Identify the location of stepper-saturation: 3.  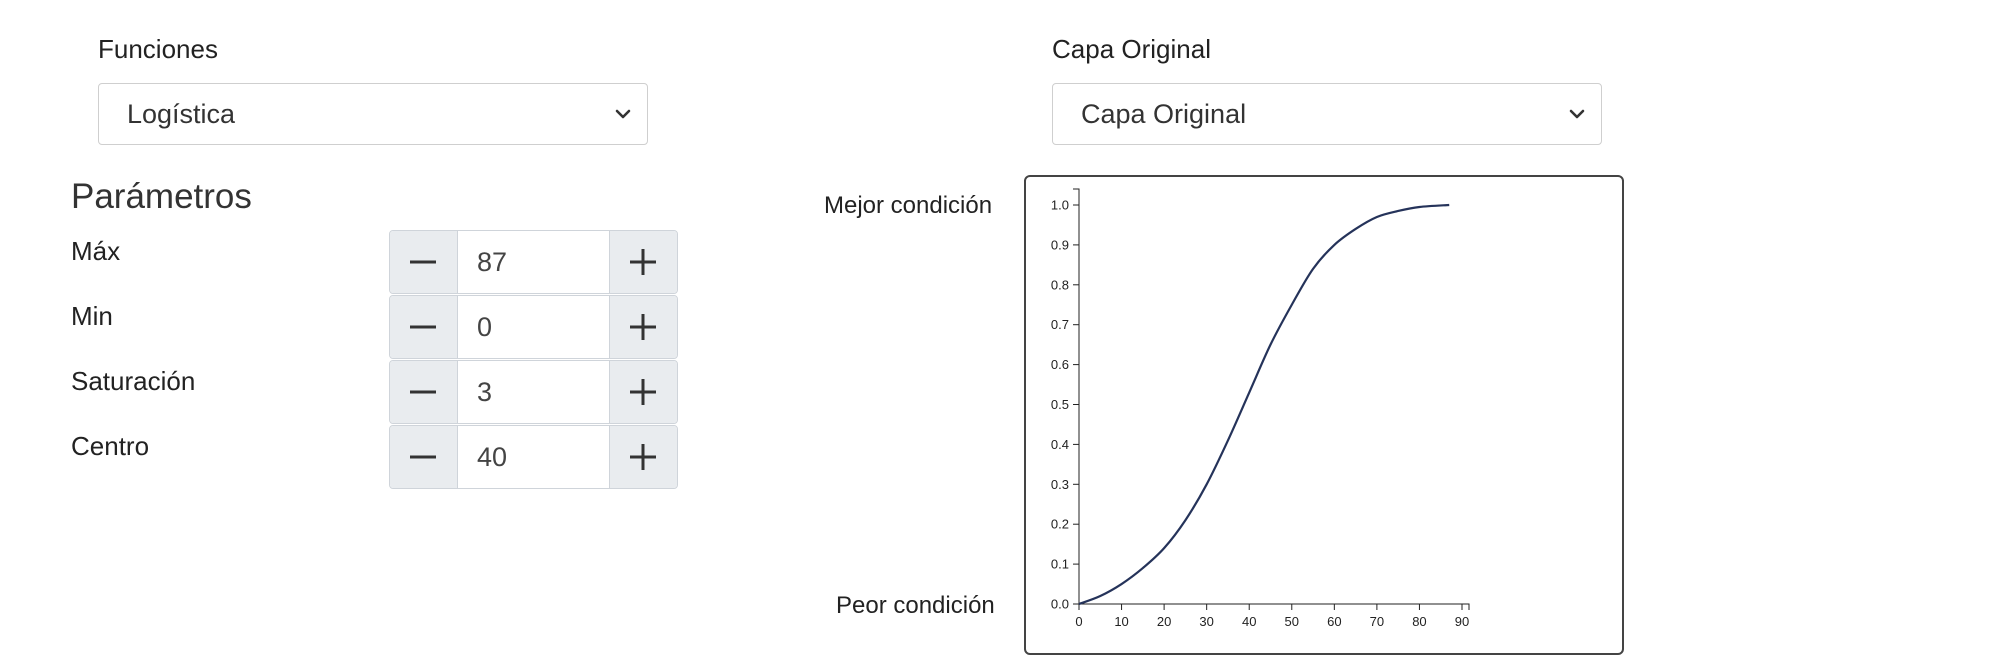
(533, 392).